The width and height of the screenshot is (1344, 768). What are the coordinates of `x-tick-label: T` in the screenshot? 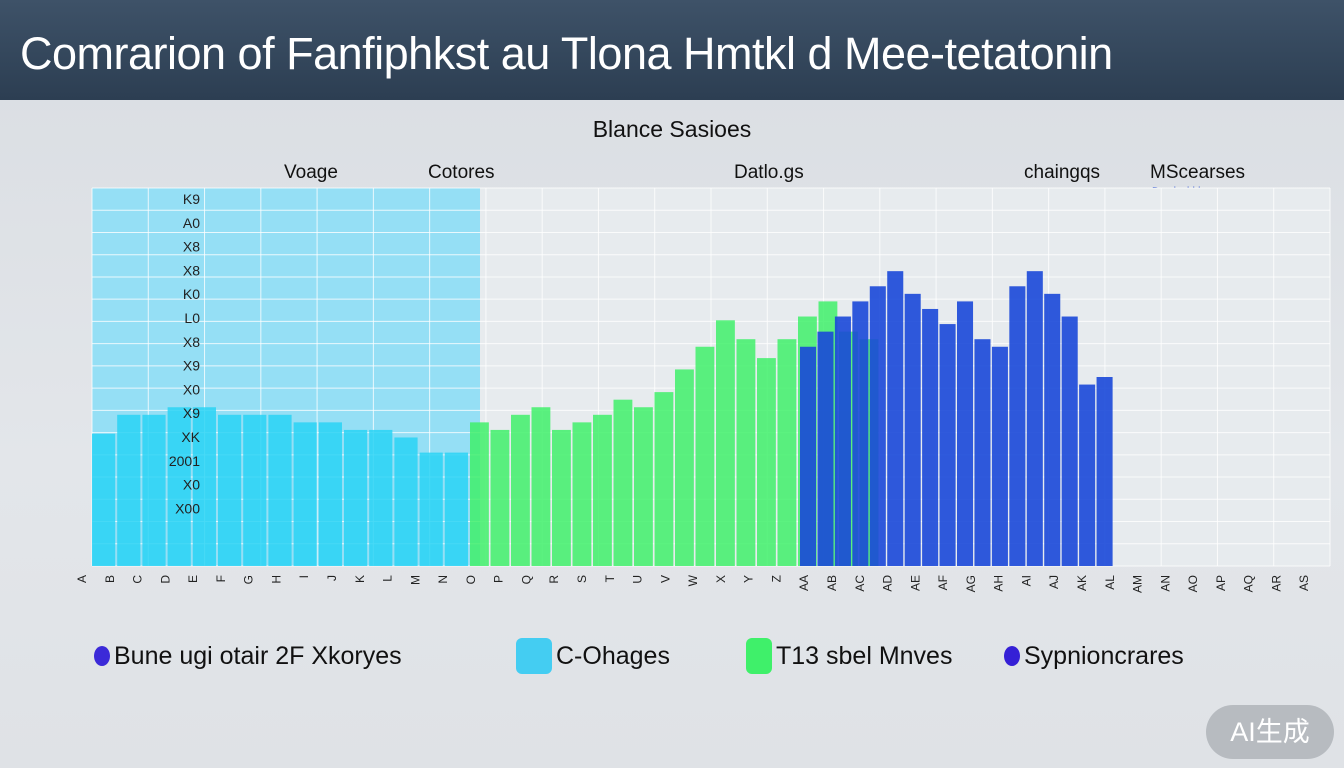 It's located at (610, 578).